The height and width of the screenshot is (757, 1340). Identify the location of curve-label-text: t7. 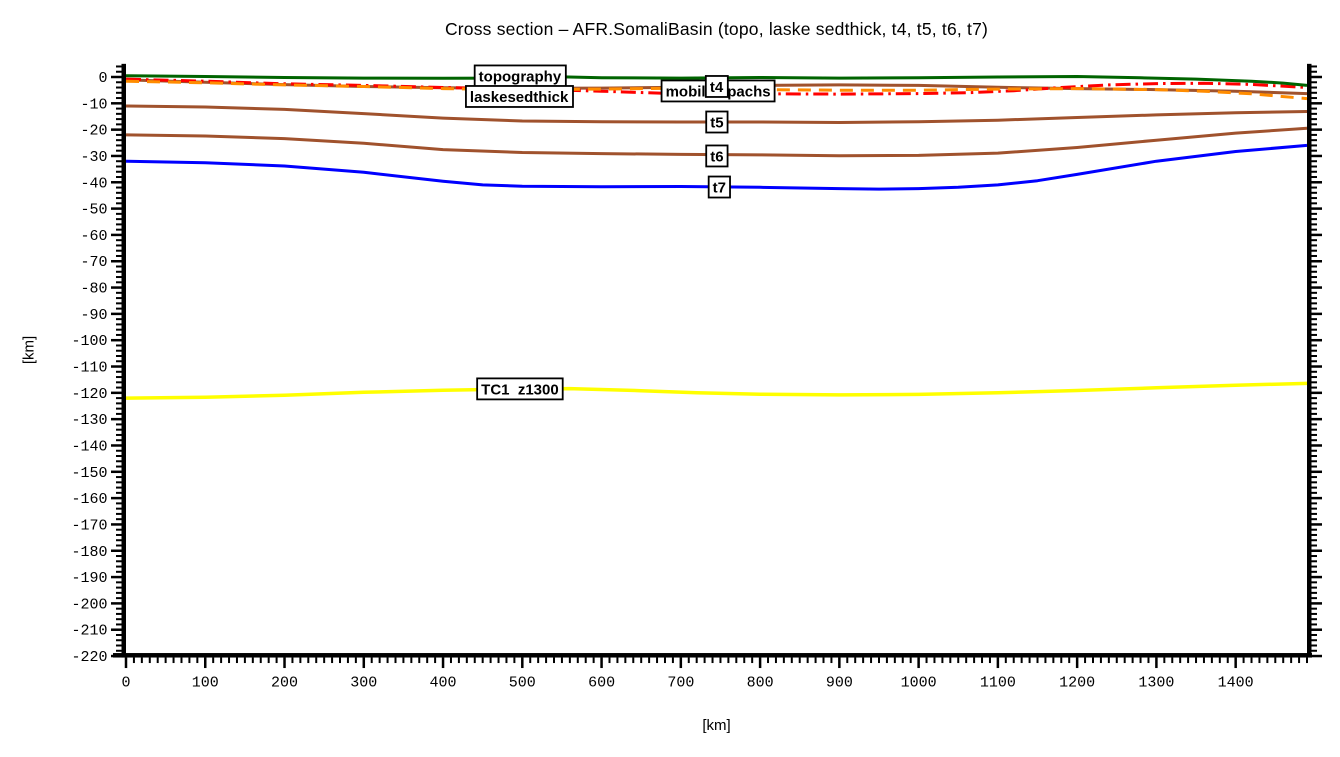
(719, 188).